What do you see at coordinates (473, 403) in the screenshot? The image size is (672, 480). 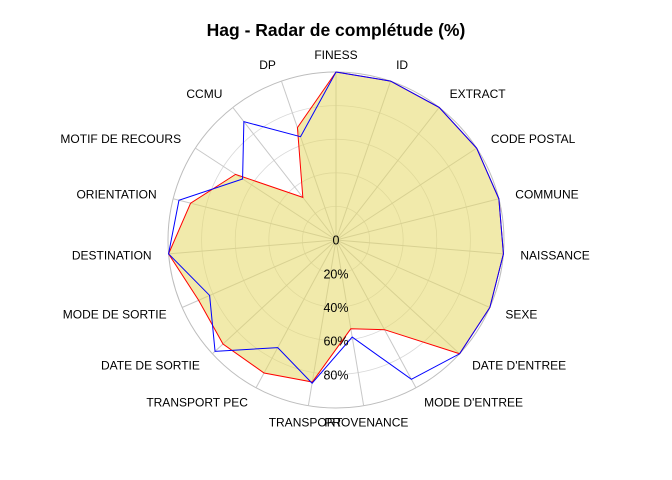 I see `axis-label: MODE D'ENTREE` at bounding box center [473, 403].